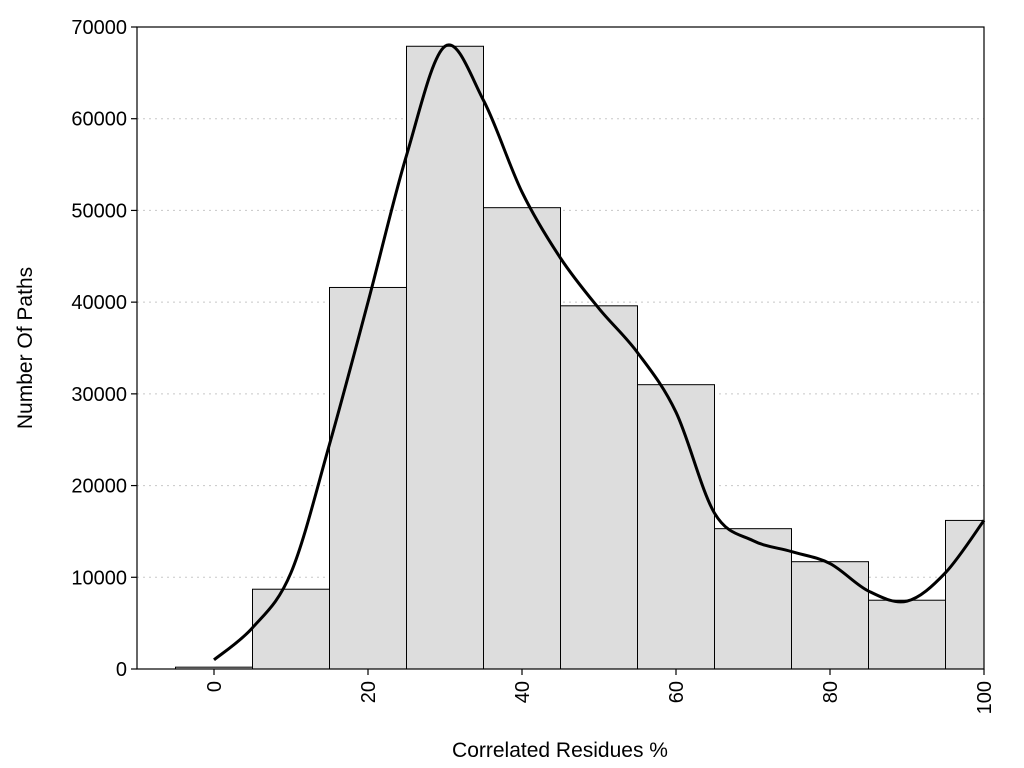  Describe the element at coordinates (99, 28) in the screenshot. I see `y-tick-label: 70000` at that location.